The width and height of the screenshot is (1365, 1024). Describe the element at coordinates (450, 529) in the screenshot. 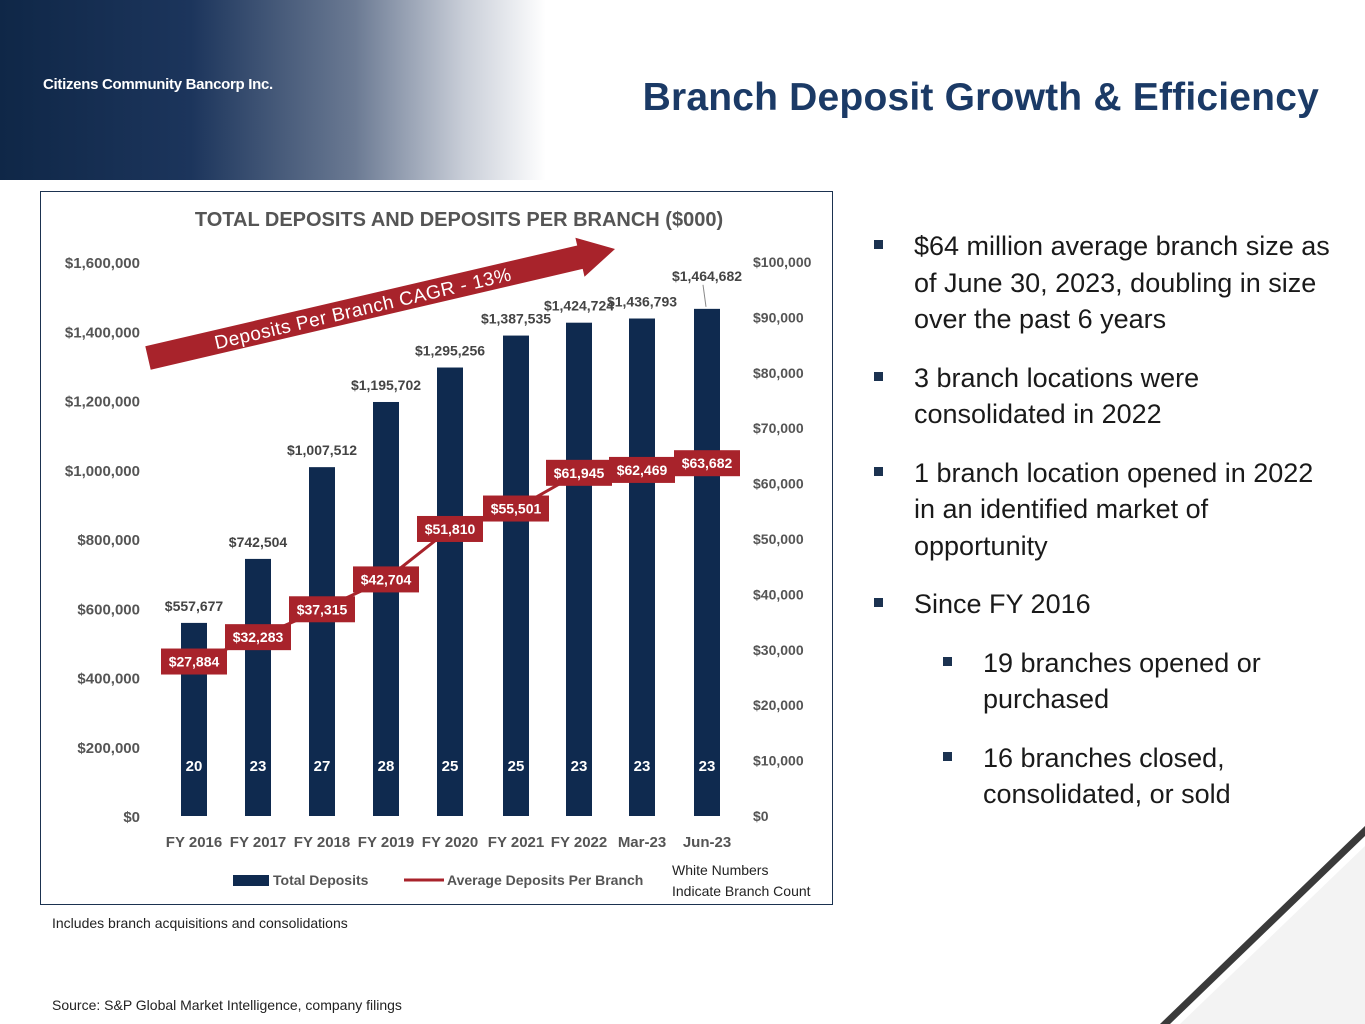

I see `avg-deposits-label: $51,810` at that location.